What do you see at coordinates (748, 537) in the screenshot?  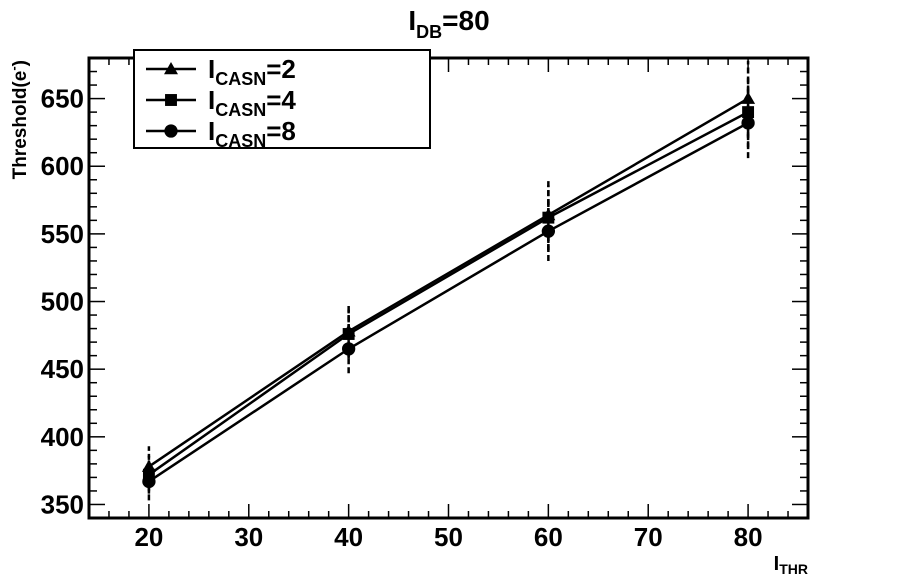 I see `x-tick-label: 80` at bounding box center [748, 537].